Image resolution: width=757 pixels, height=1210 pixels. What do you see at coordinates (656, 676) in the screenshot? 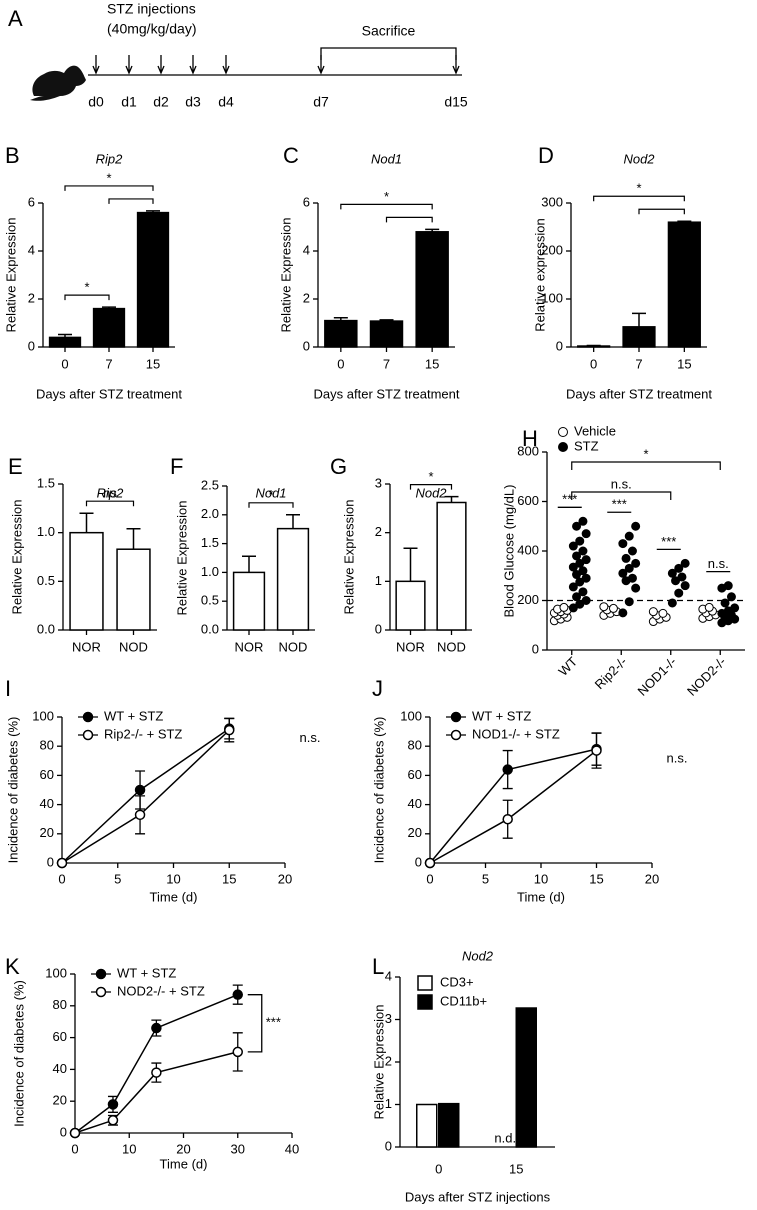
I see `x-tick-label: NOD1-/-` at bounding box center [656, 676].